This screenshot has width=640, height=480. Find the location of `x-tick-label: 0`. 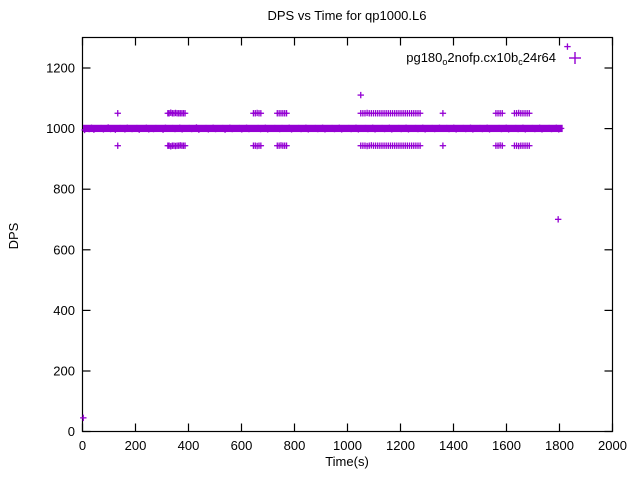

x-tick-label: 0 is located at coordinates (82, 445).